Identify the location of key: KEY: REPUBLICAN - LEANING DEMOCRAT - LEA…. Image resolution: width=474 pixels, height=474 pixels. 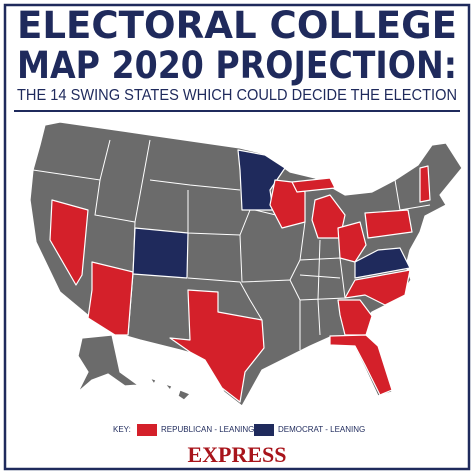
(239, 430).